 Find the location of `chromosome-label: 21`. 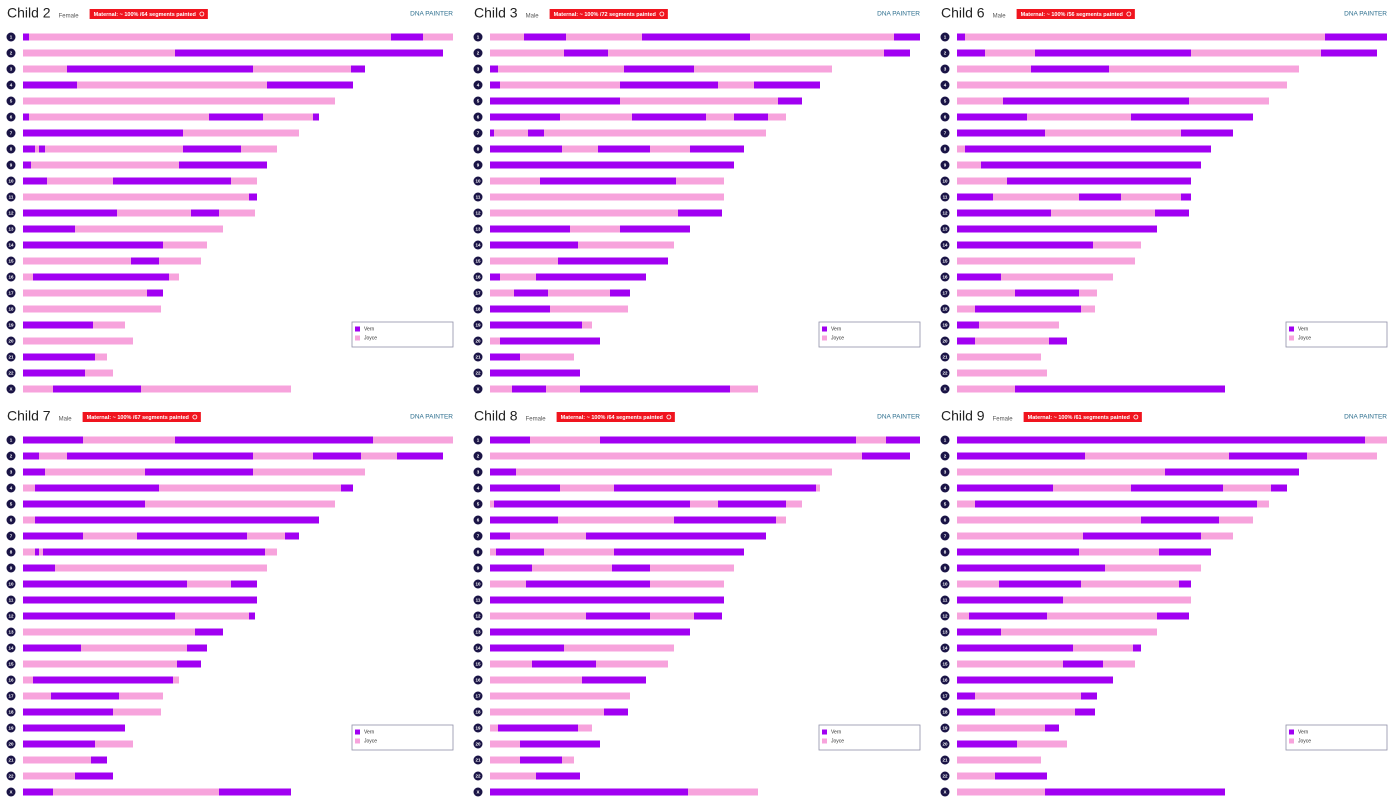

chromosome-label: 21 is located at coordinates (478, 356).